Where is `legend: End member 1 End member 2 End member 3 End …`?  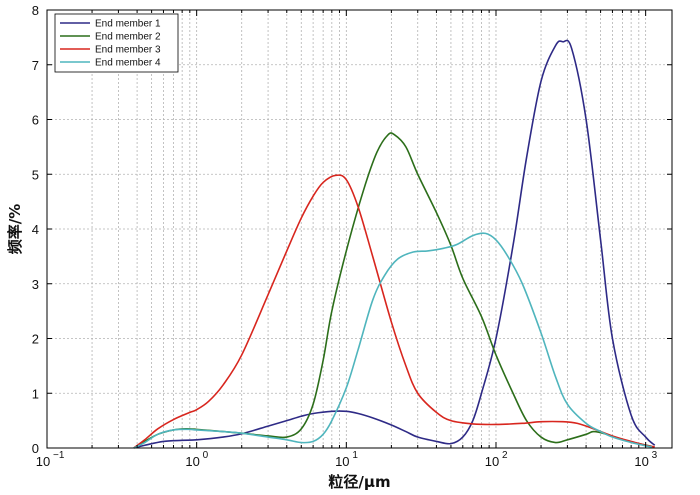
legend: End member 1 End member 2 End member 3 End … is located at coordinates (116, 43).